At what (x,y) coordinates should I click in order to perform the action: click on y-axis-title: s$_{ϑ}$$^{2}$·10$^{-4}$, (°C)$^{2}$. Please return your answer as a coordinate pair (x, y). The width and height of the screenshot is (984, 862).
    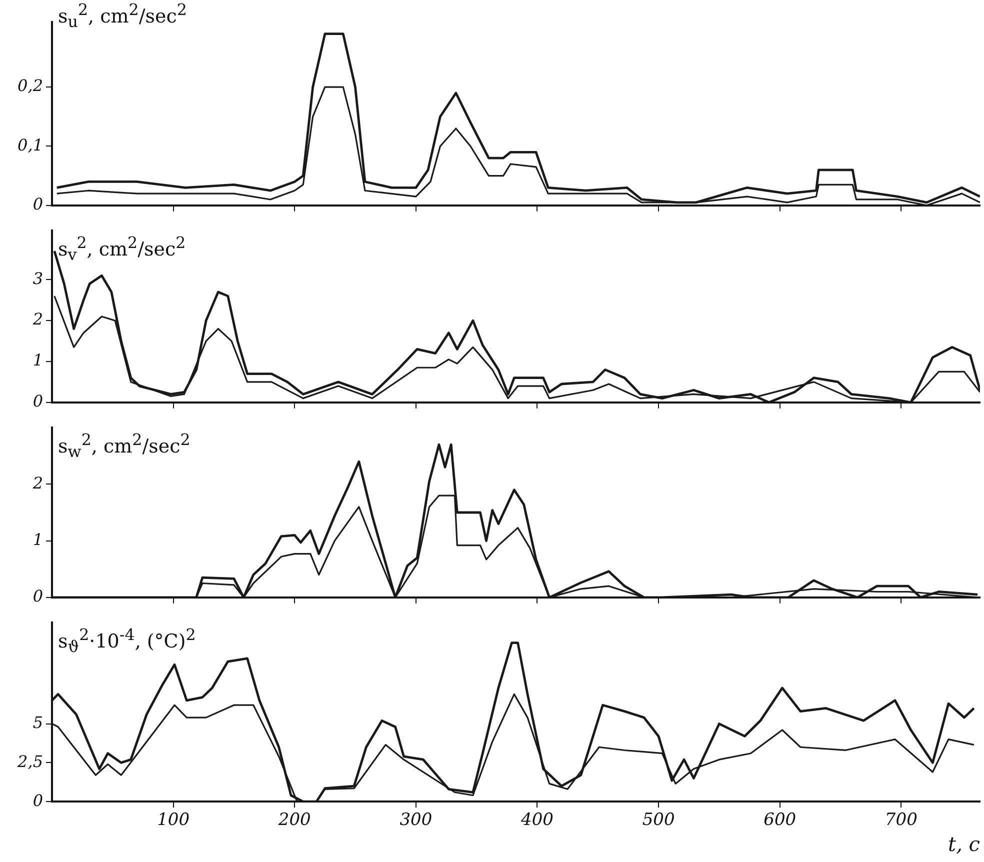
    Looking at the image, I should click on (127, 640).